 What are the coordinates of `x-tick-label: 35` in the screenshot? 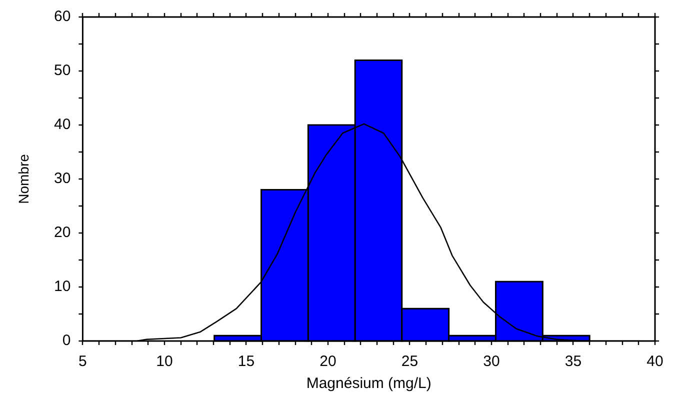 It's located at (573, 361).